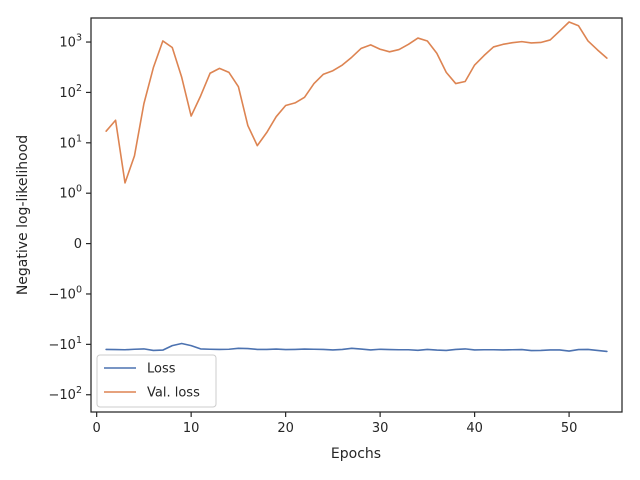 The width and height of the screenshot is (640, 480). Describe the element at coordinates (78, 244) in the screenshot. I see `y-tick-label-4: 0` at that location.